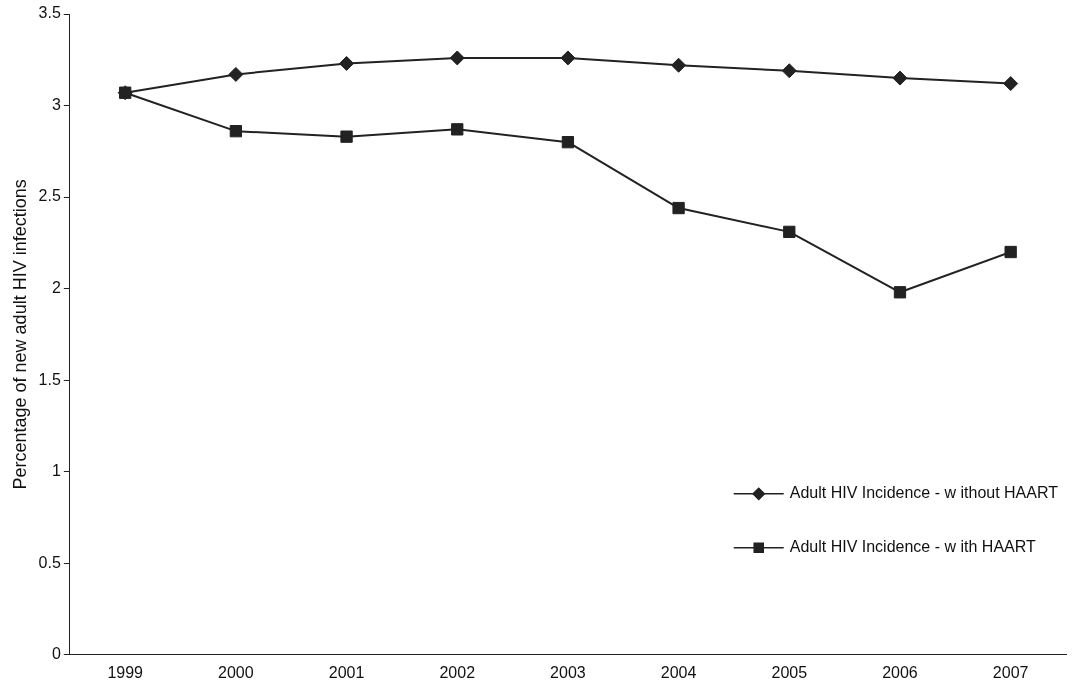 This screenshot has width=1078, height=690. I want to click on y-tick-label: 1.5, so click(49, 379).